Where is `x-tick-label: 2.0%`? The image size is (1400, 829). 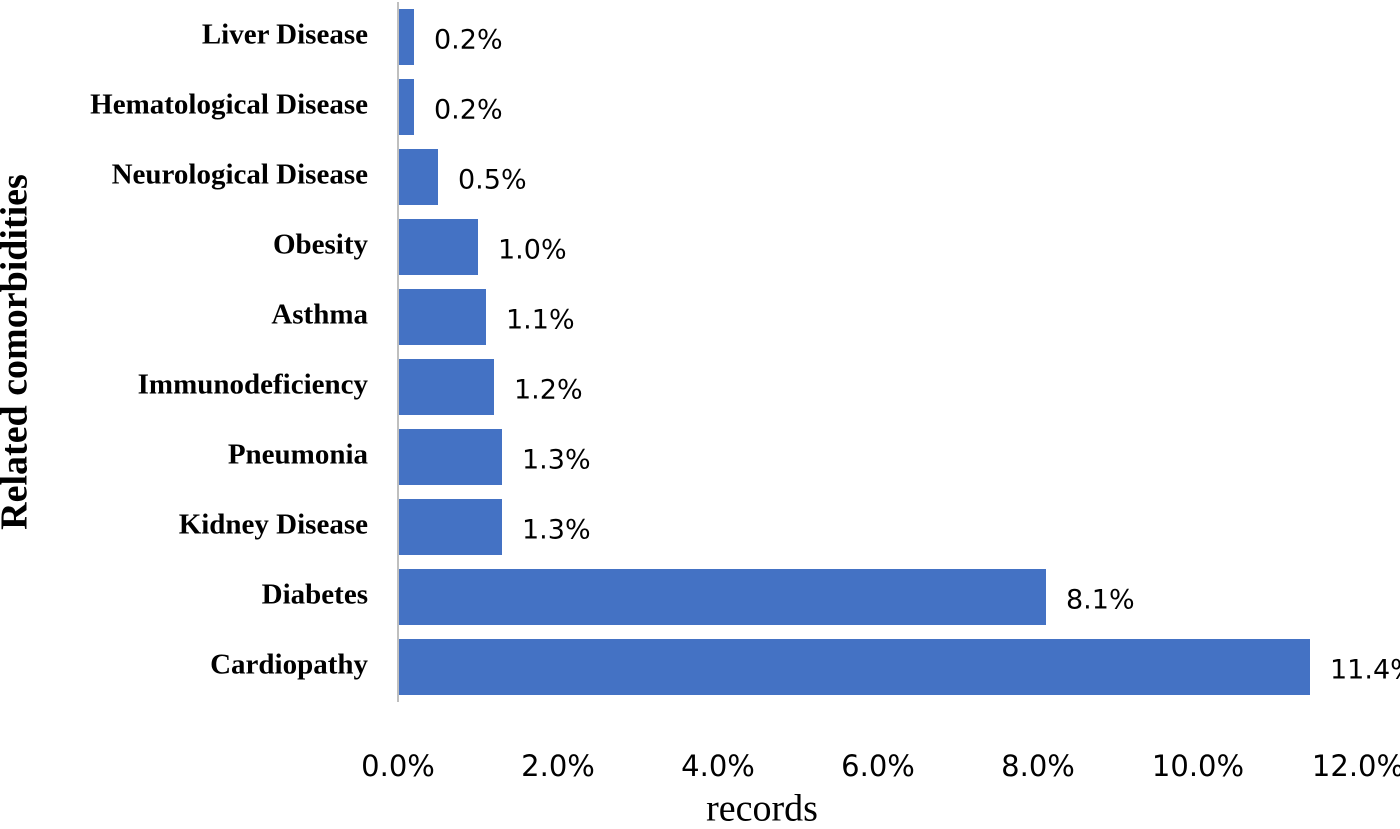
x-tick-label: 2.0% is located at coordinates (558, 766).